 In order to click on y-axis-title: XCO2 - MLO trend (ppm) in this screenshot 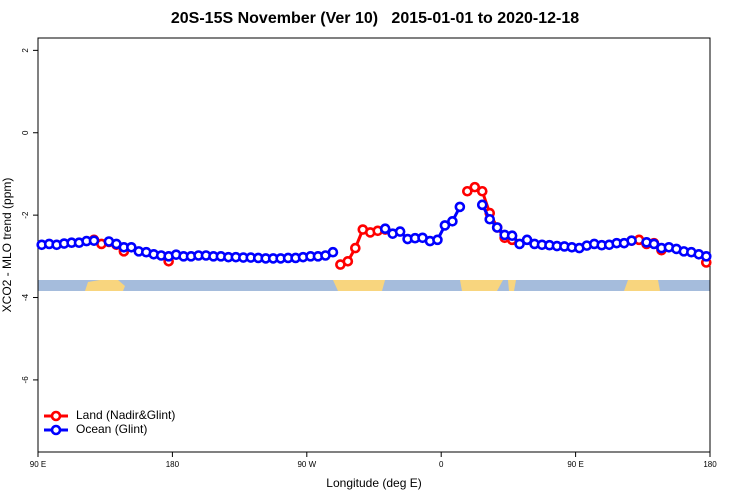, I will do `click(7, 245)`.